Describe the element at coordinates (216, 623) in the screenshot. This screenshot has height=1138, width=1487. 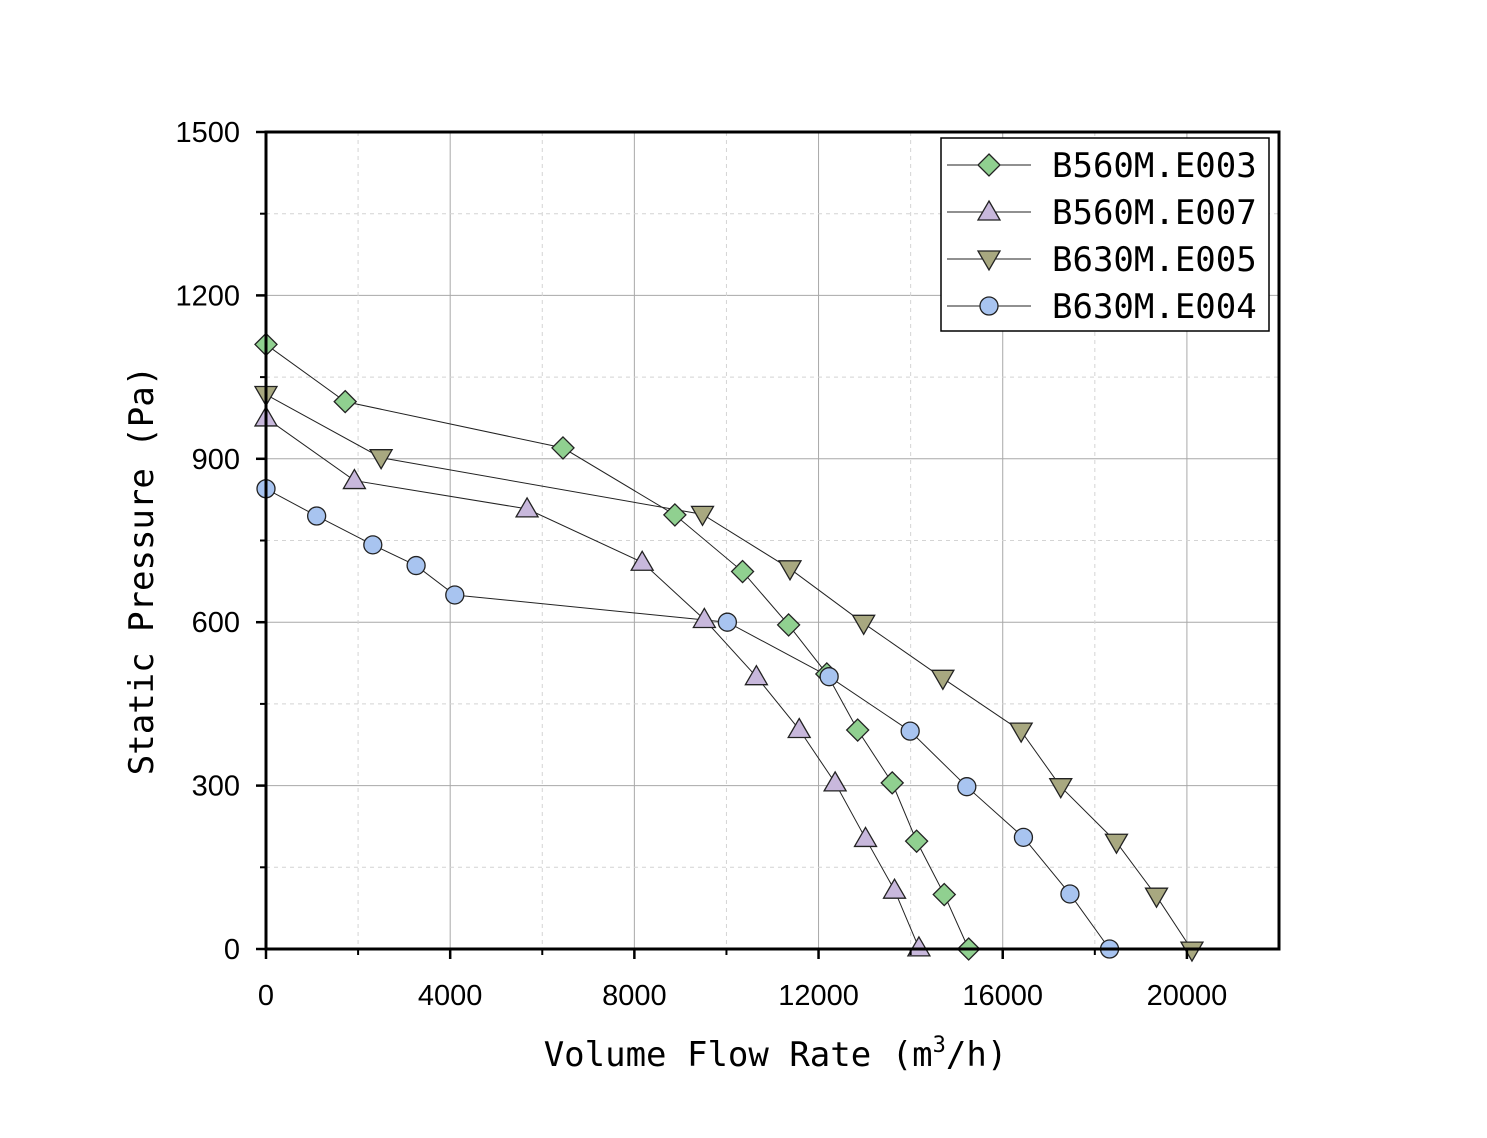
I see `y-tick-label: 600` at that location.